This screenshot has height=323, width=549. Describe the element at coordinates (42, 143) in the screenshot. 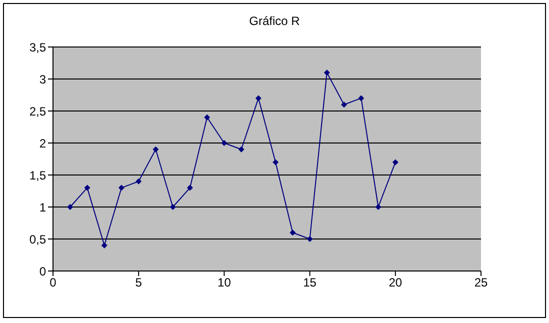

I see `y-tick-label: 2` at that location.